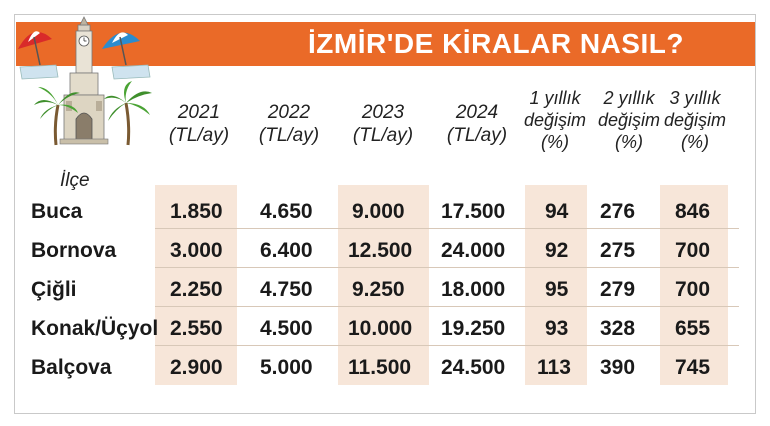  Describe the element at coordinates (496, 43) in the screenshot. I see `infographic-title: İZMİR'DE KİRALAR NASIL?` at that location.